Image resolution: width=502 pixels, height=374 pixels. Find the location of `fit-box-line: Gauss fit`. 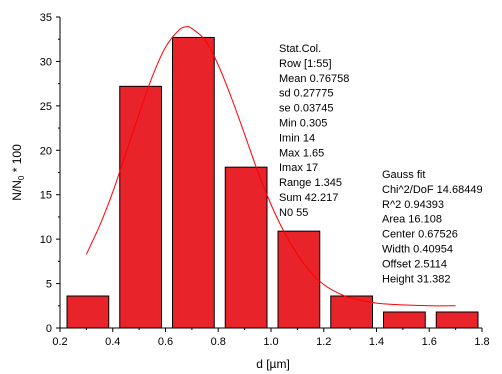

fit-box-line: Gauss fit is located at coordinates (403, 175).